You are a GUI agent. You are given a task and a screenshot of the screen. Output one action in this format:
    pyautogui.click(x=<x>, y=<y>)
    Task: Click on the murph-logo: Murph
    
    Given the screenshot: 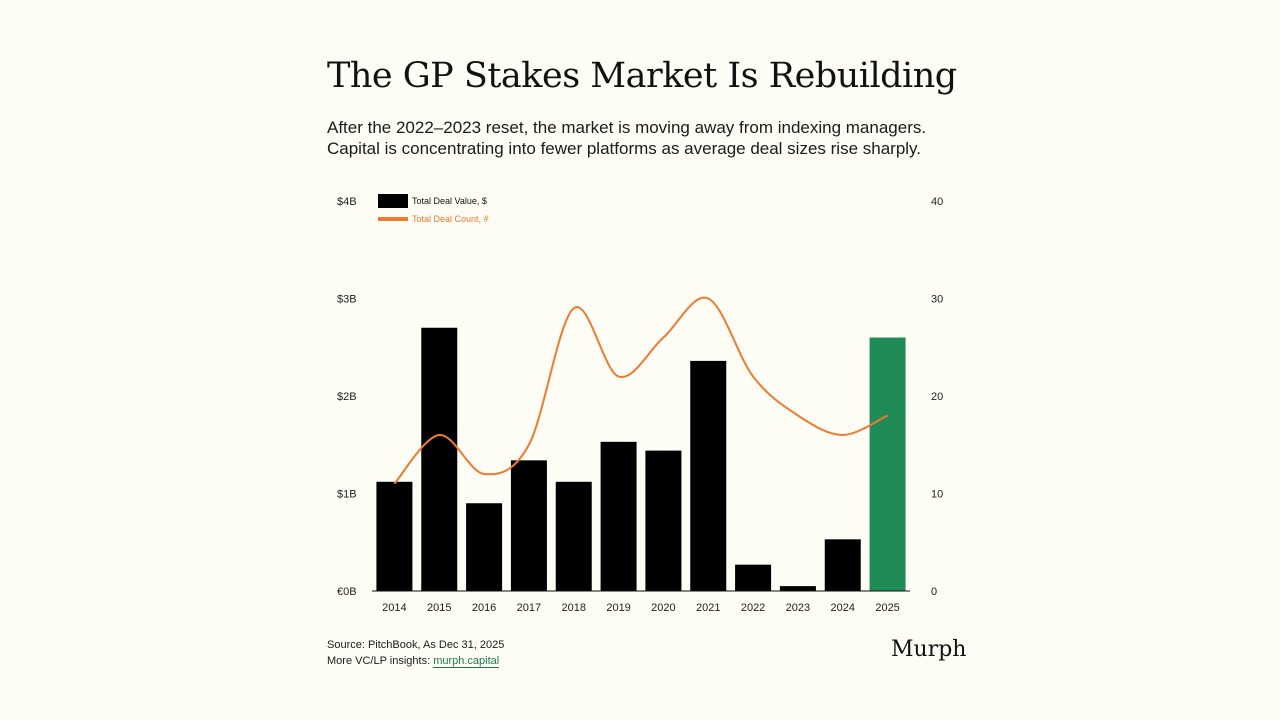 What is the action you would take?
    pyautogui.click(x=929, y=649)
    